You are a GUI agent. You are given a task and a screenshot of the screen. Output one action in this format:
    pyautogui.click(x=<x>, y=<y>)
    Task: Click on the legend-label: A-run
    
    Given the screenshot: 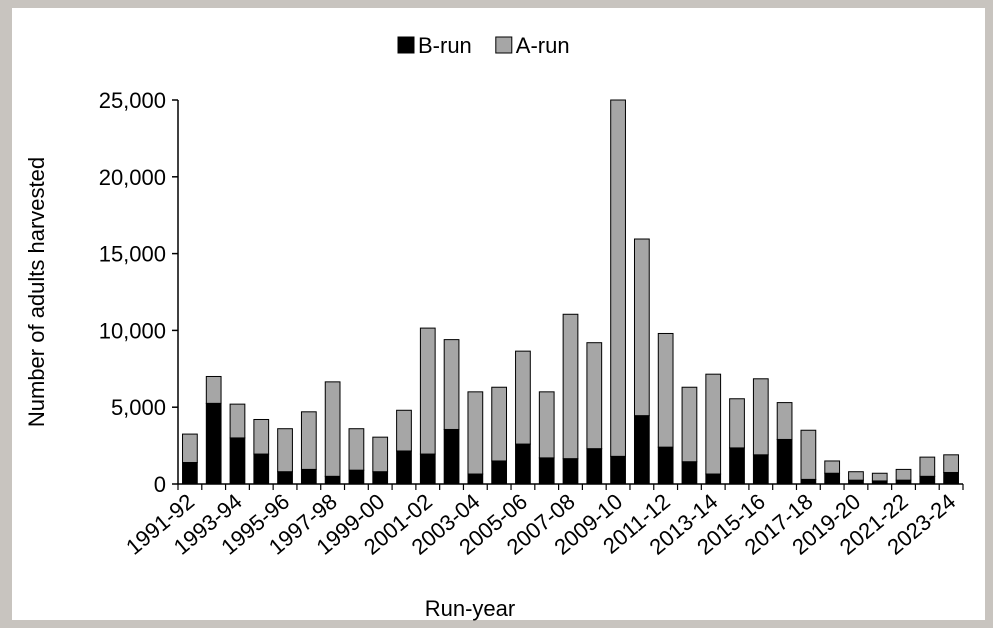 What is the action you would take?
    pyautogui.click(x=543, y=45)
    